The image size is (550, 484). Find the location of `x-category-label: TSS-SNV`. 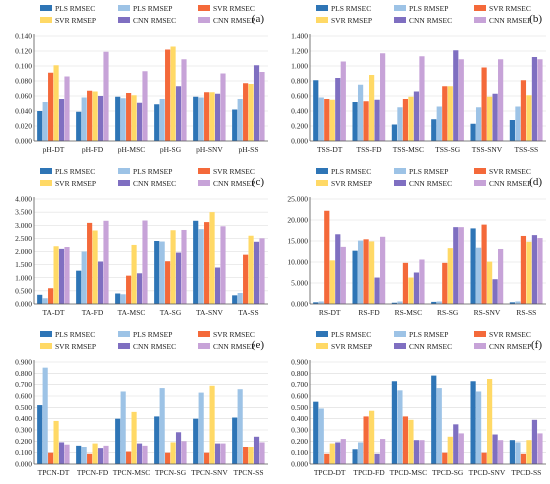

x-category-label: TSS-SNV is located at coordinates (487, 149).